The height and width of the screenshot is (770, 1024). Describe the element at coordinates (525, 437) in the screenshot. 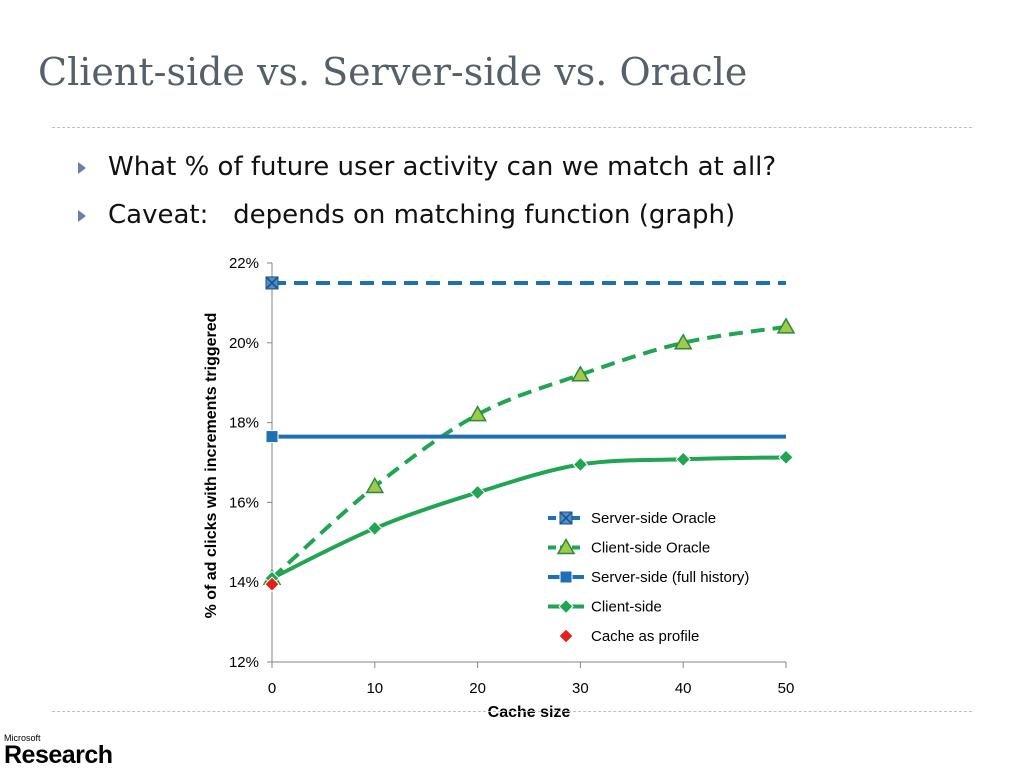

I see `series-server-side-full-history` at that location.